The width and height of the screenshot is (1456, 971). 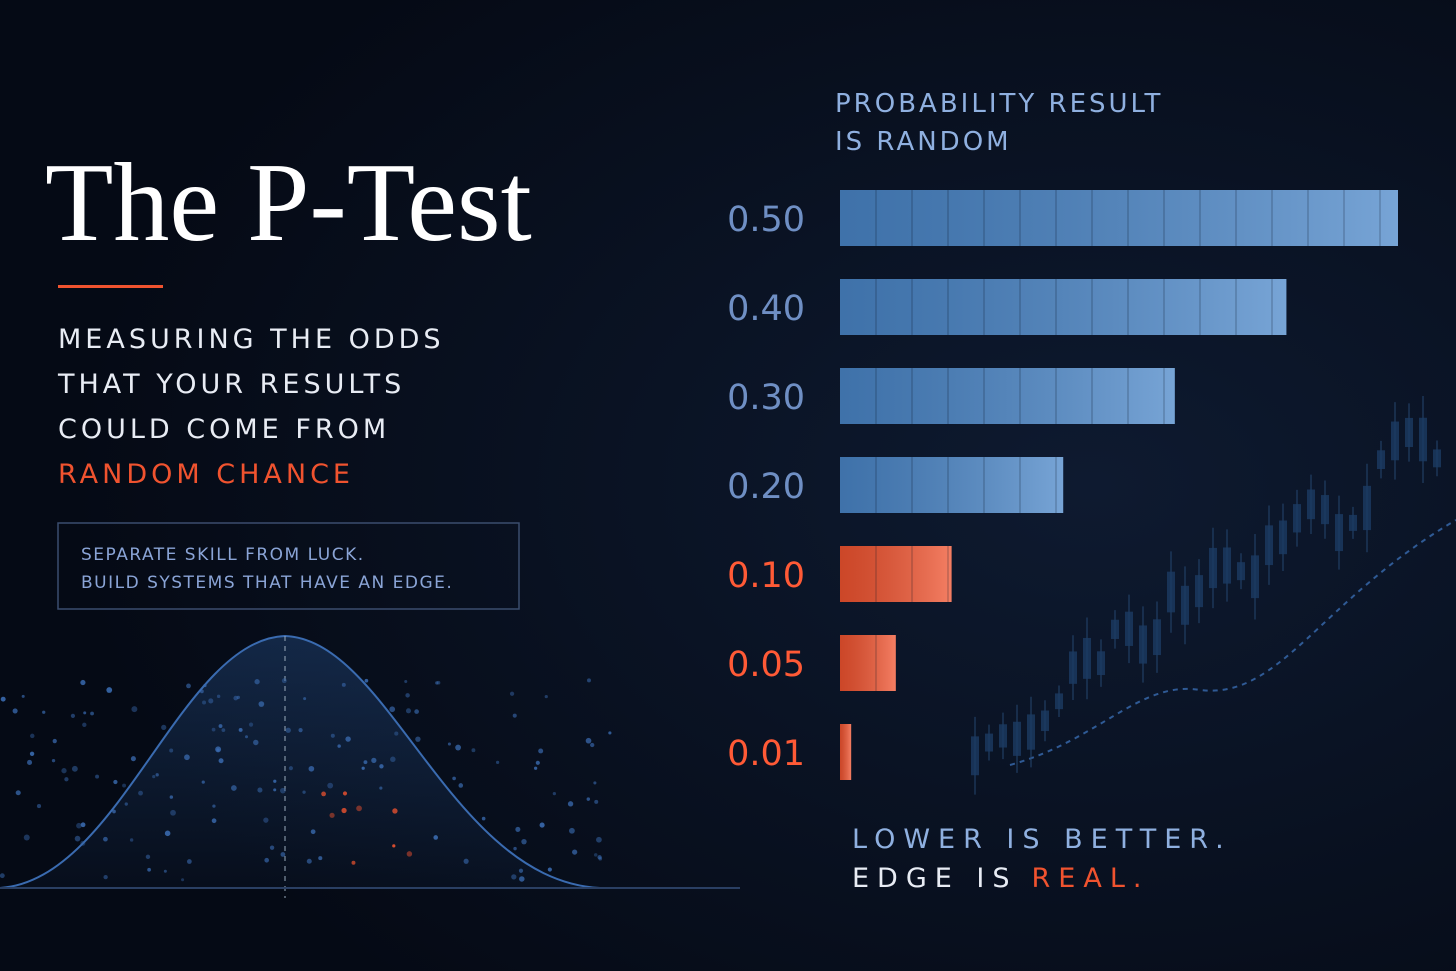 What do you see at coordinates (206, 474) in the screenshot?
I see `subtitle-highlight: RANDOM CHANCE` at bounding box center [206, 474].